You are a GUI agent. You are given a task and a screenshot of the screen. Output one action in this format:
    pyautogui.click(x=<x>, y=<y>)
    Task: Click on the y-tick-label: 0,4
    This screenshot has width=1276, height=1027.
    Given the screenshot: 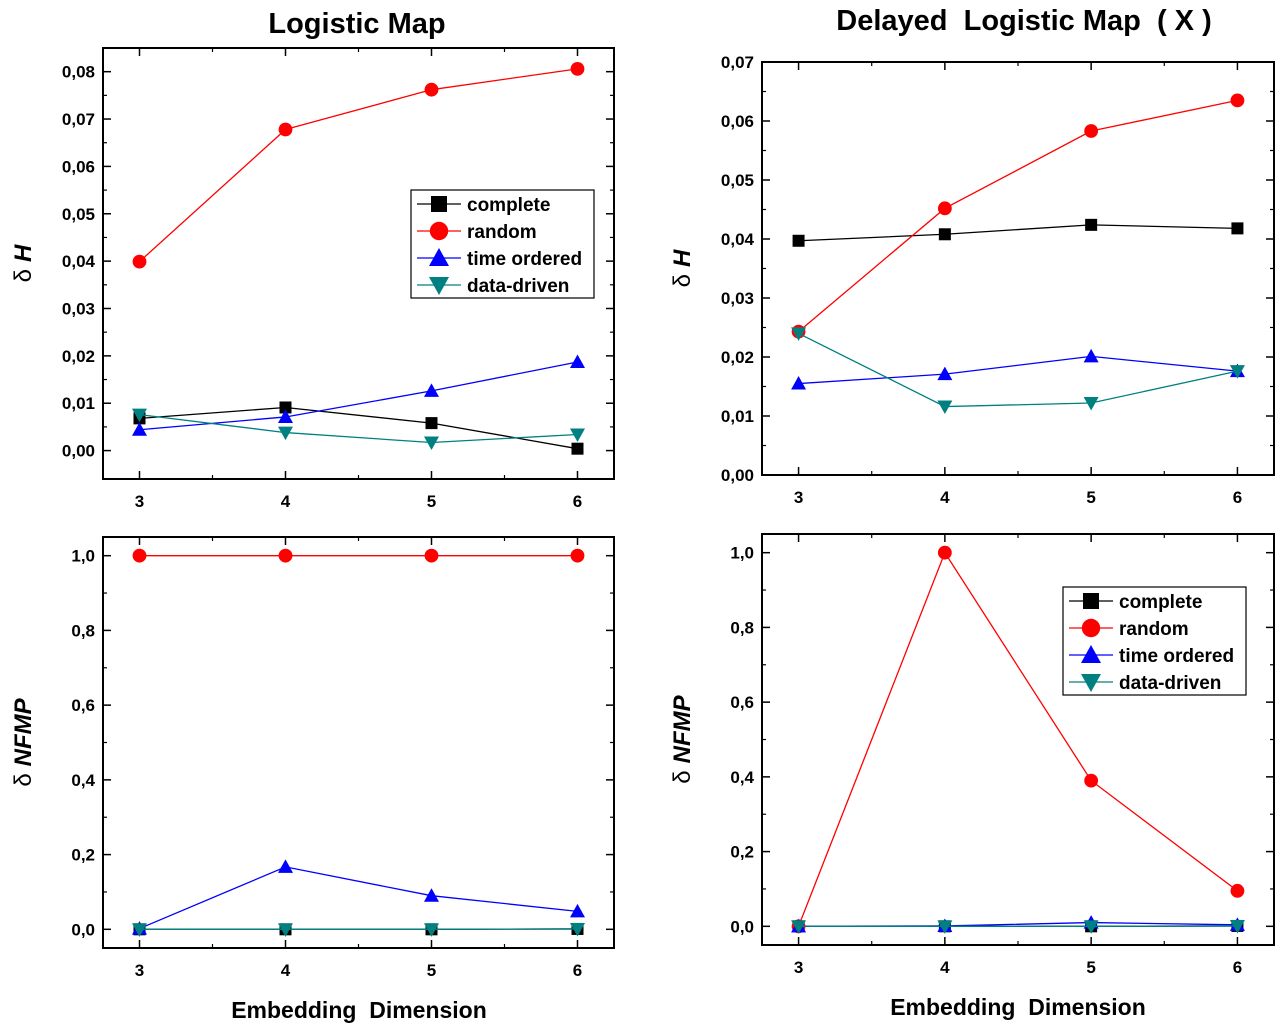 What is the action you would take?
    pyautogui.click(x=83, y=780)
    